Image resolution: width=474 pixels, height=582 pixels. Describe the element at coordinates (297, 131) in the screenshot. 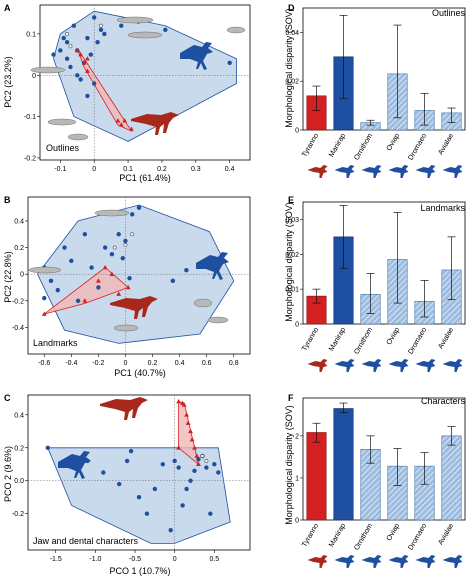

I see `panel-d-y-tick-label: 0` at that location.